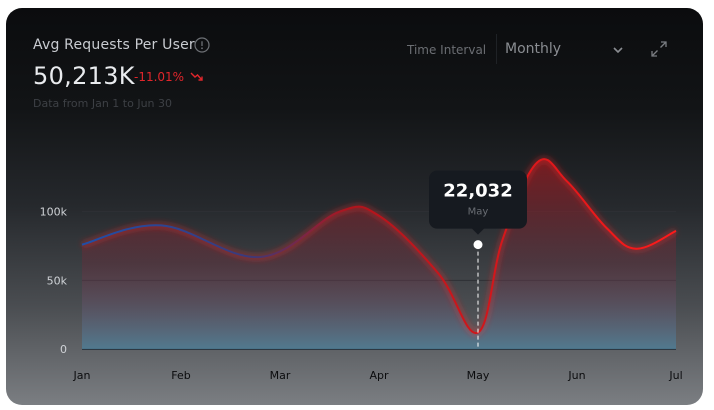 Image resolution: width=714 pixels, height=410 pixels. Describe the element at coordinates (159, 77) in the screenshot. I see `change-percent: -11.01%` at that location.